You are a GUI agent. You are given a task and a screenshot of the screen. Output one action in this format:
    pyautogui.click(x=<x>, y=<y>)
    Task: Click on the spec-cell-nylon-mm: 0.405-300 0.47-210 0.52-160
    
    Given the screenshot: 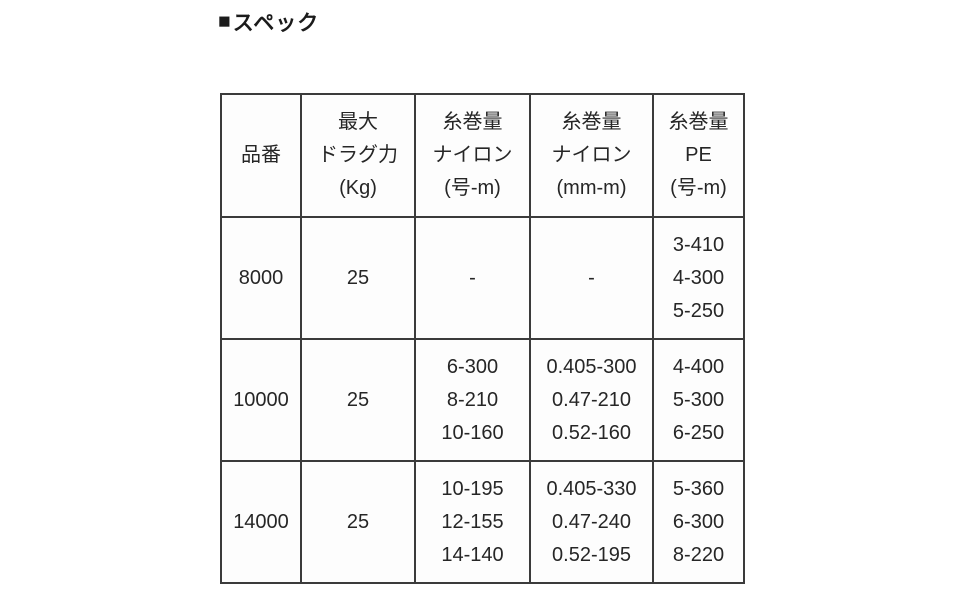 What is the action you would take?
    pyautogui.click(x=591, y=400)
    